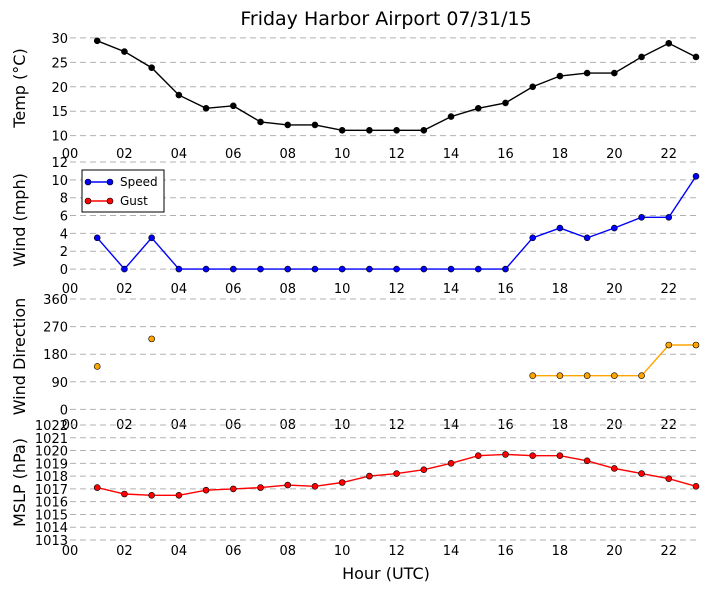 This screenshot has width=705, height=594. I want to click on mslp-y-tick-label: 1021, so click(51, 439).